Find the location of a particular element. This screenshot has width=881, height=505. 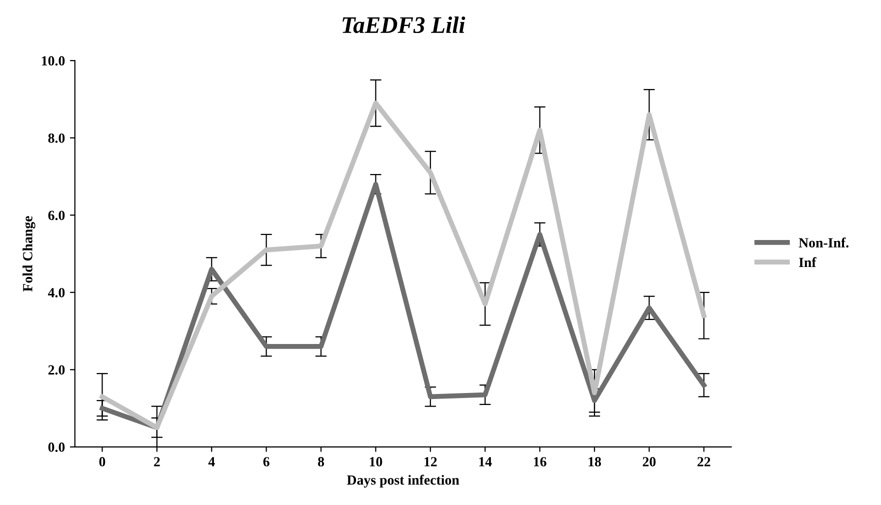

y-tick-label: 8.0 is located at coordinates (56, 138).